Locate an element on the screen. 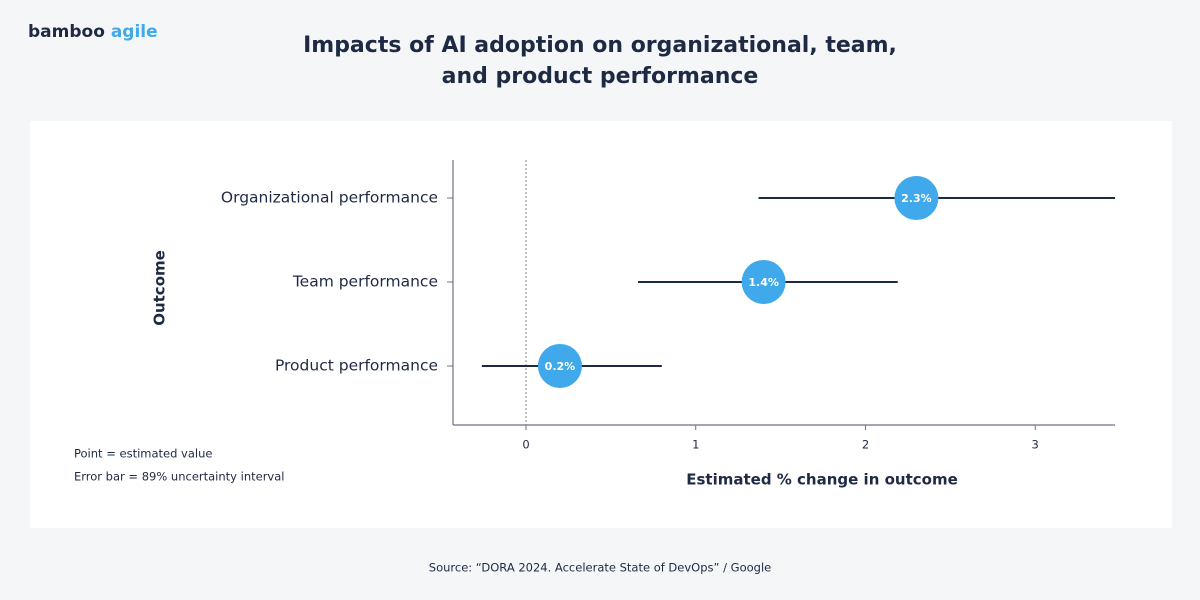 Image resolution: width=1200 pixels, height=600 pixels. y-tick-label: Product performance is located at coordinates (356, 366).